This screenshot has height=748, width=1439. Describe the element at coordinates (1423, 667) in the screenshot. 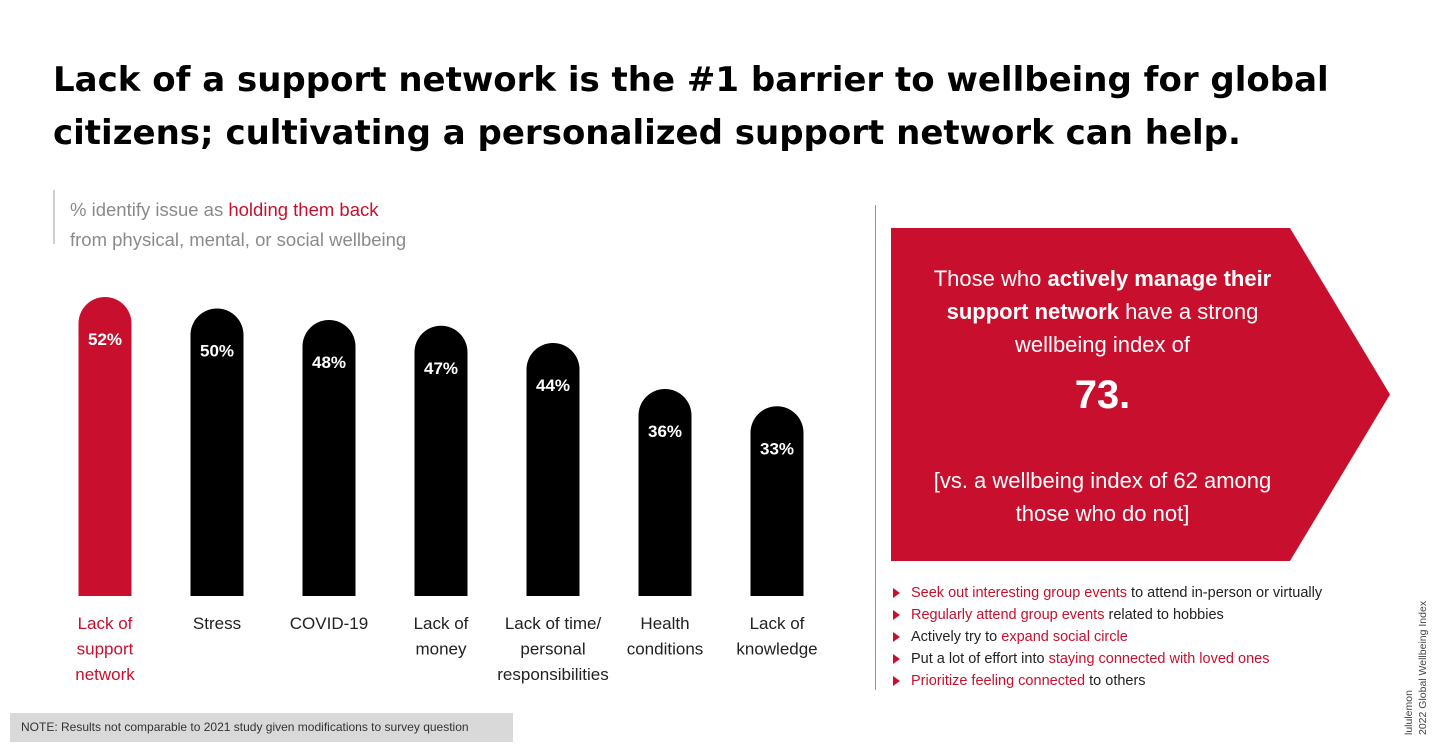

I see `source-line-2: 2022 Global Wellbeing Index` at that location.